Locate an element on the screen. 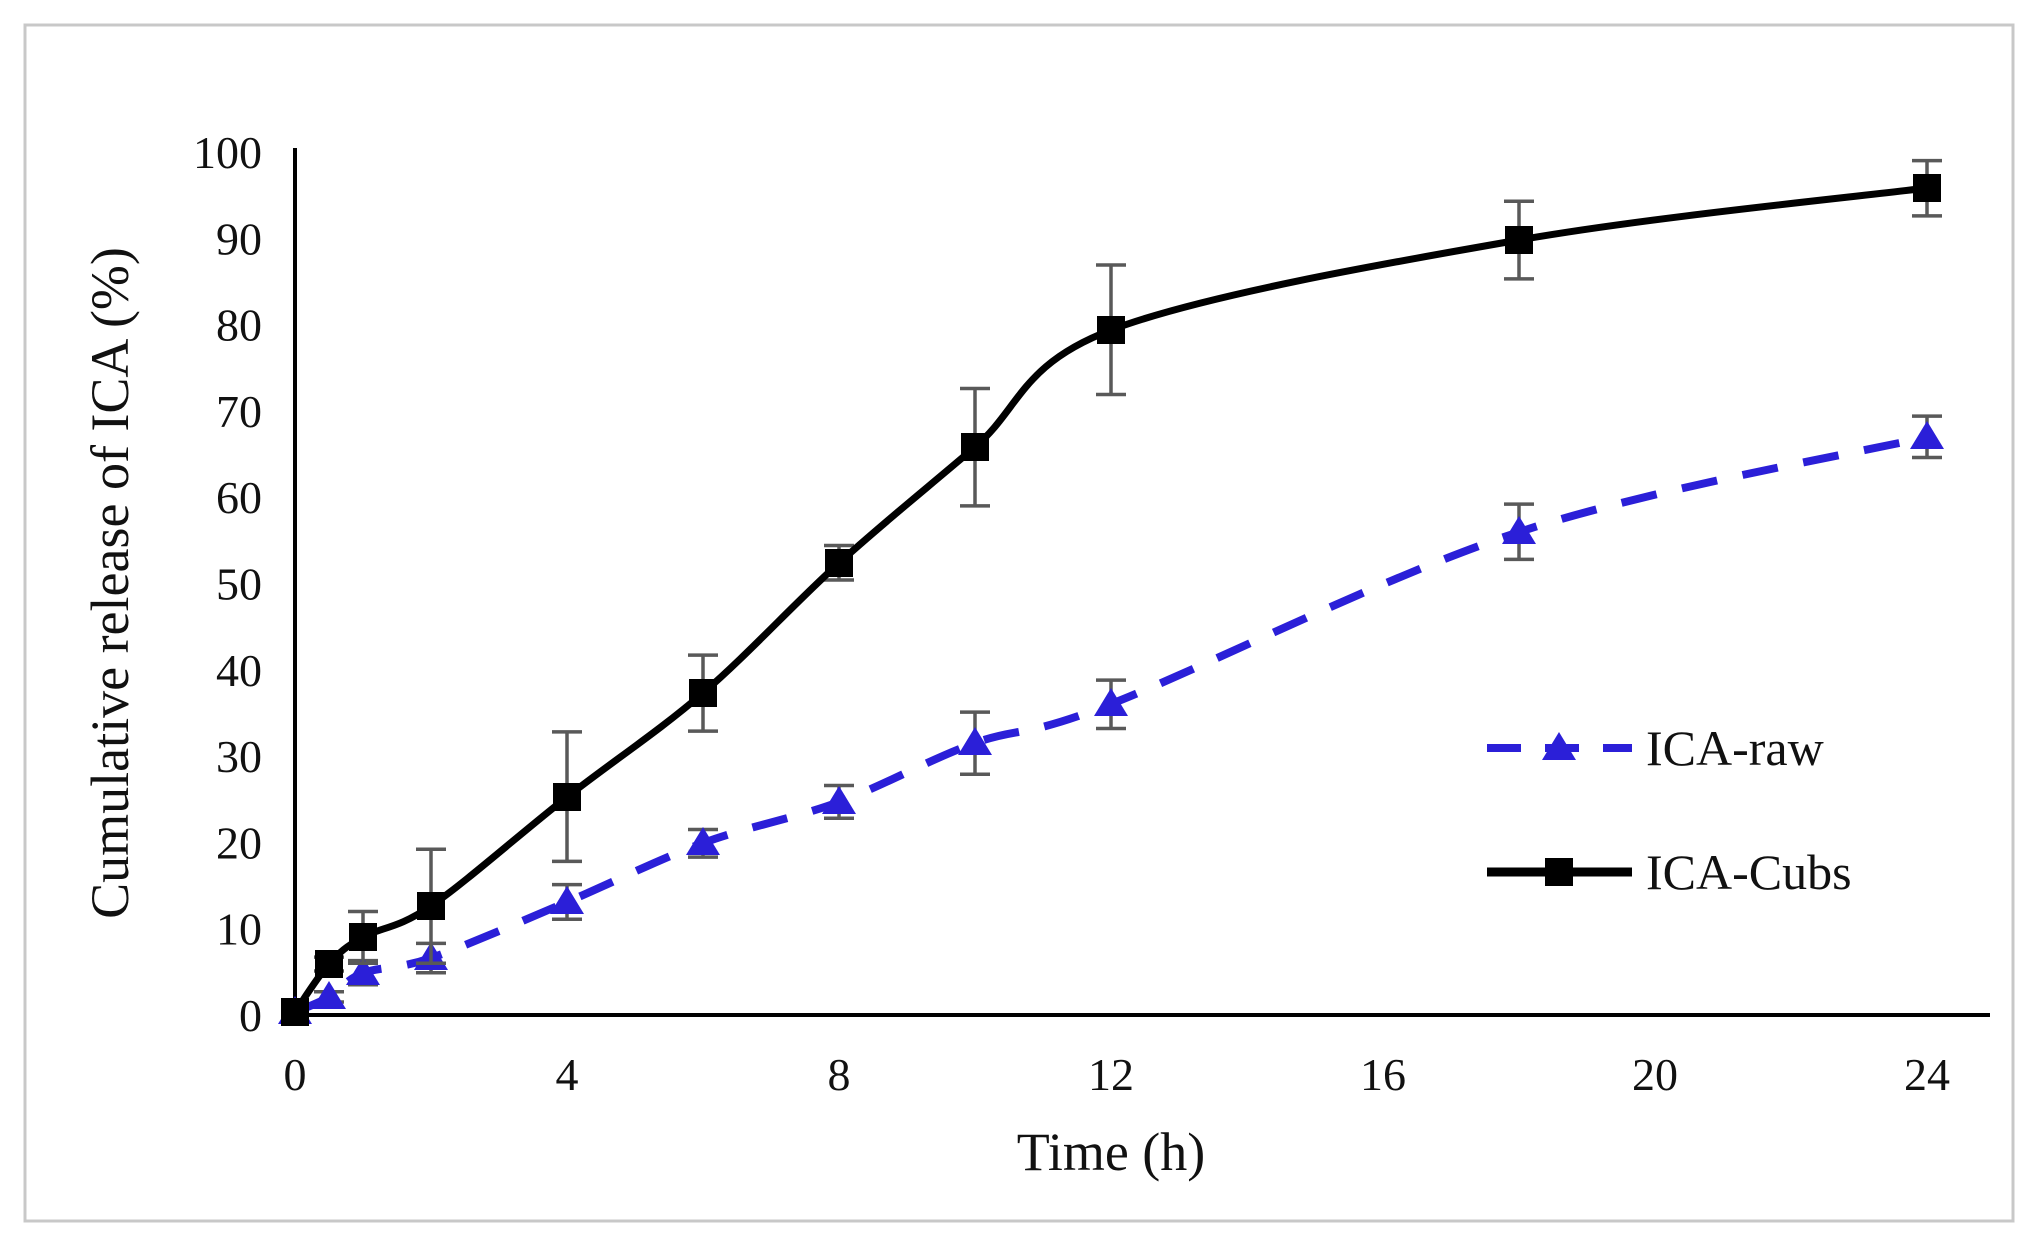  y-tick-label: 50 is located at coordinates (239, 584).